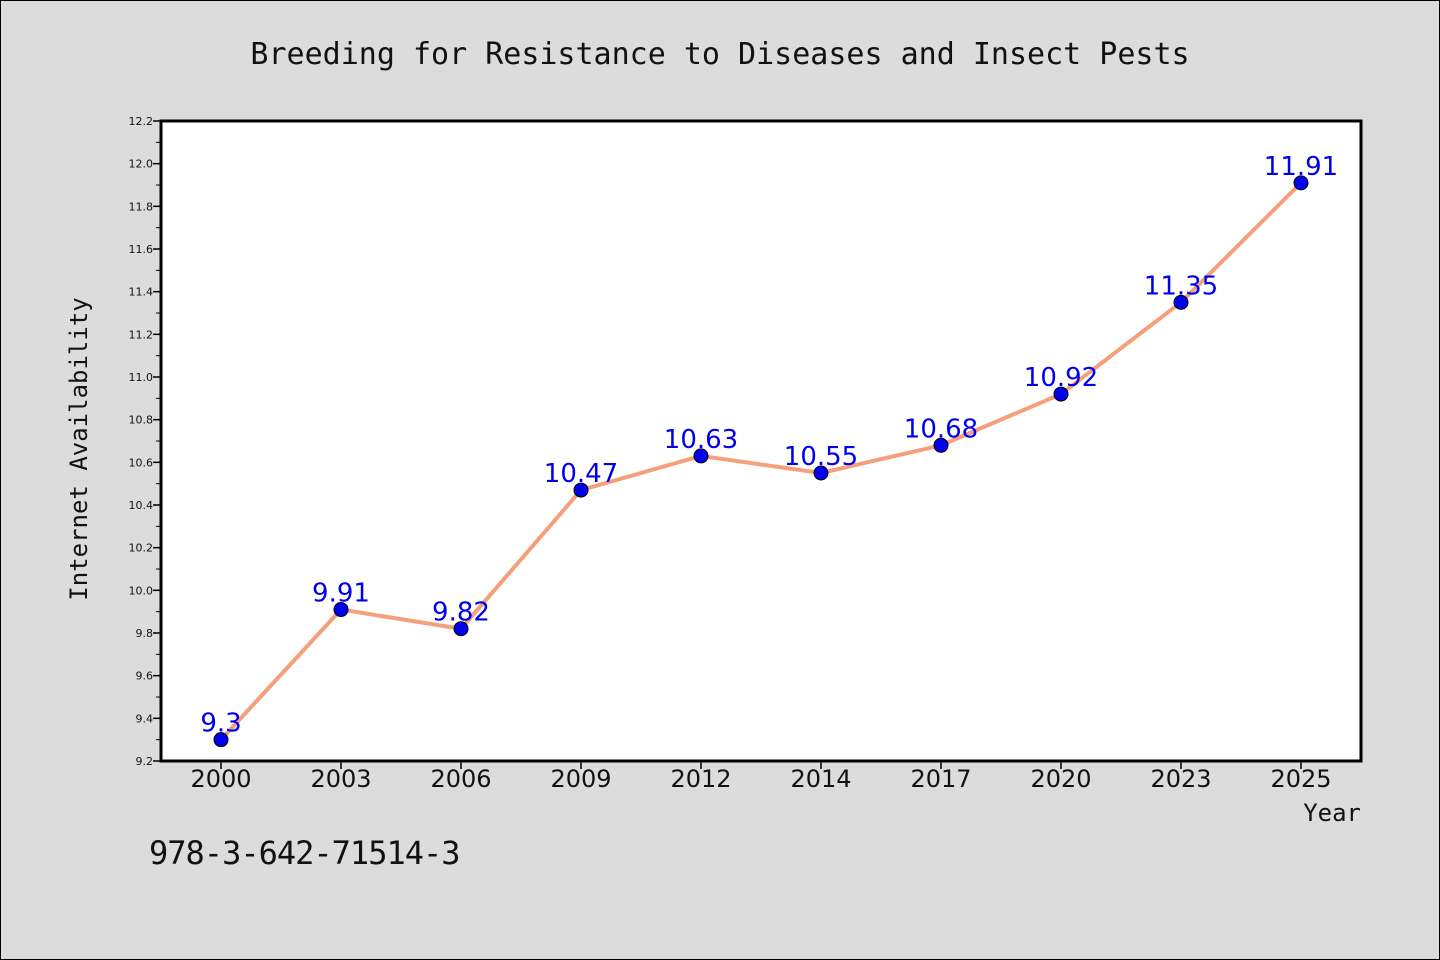 This screenshot has height=960, width=1440. I want to click on x-tick-label: 2012, so click(700, 779).